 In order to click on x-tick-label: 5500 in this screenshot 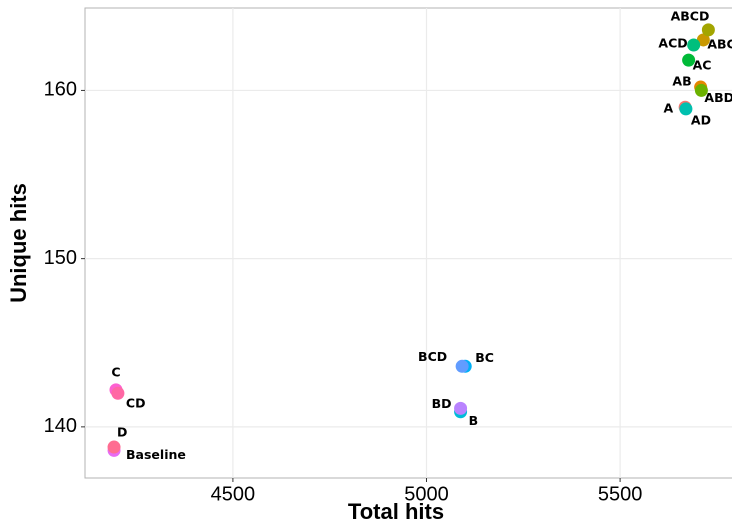, I will do `click(620, 494)`.